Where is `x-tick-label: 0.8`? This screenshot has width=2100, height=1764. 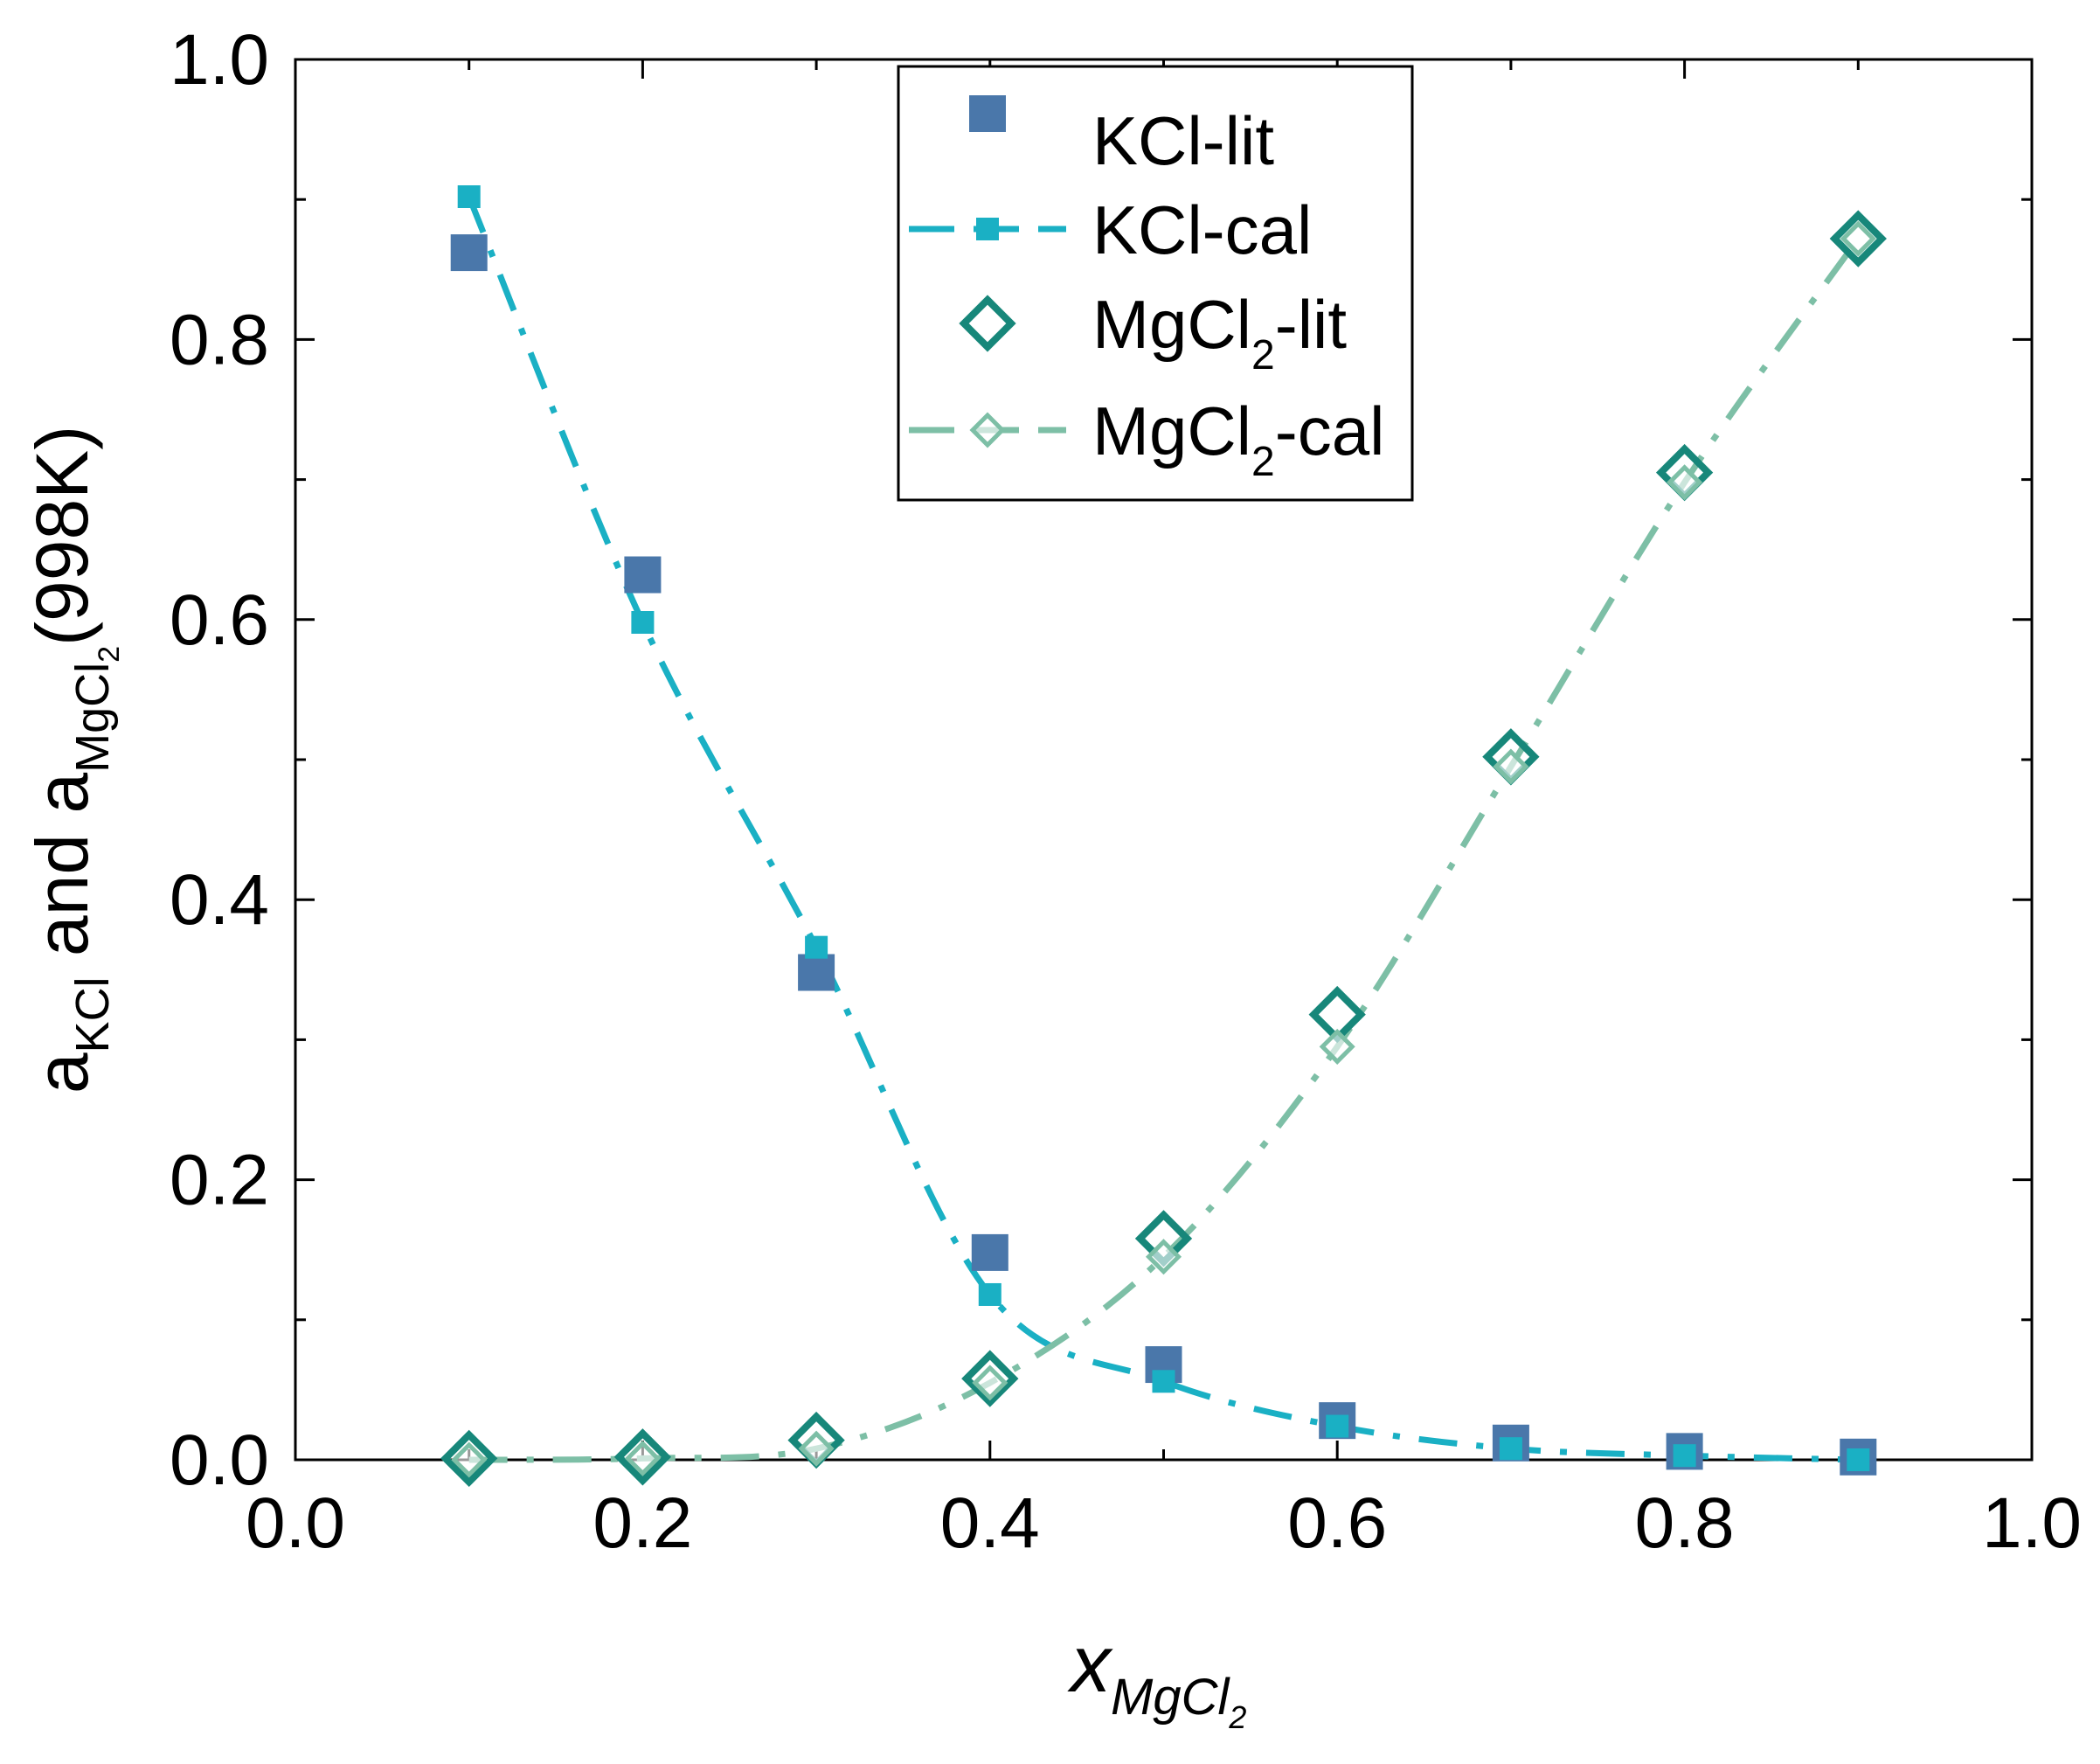
x-tick-label: 0.8 is located at coordinates (1685, 1523).